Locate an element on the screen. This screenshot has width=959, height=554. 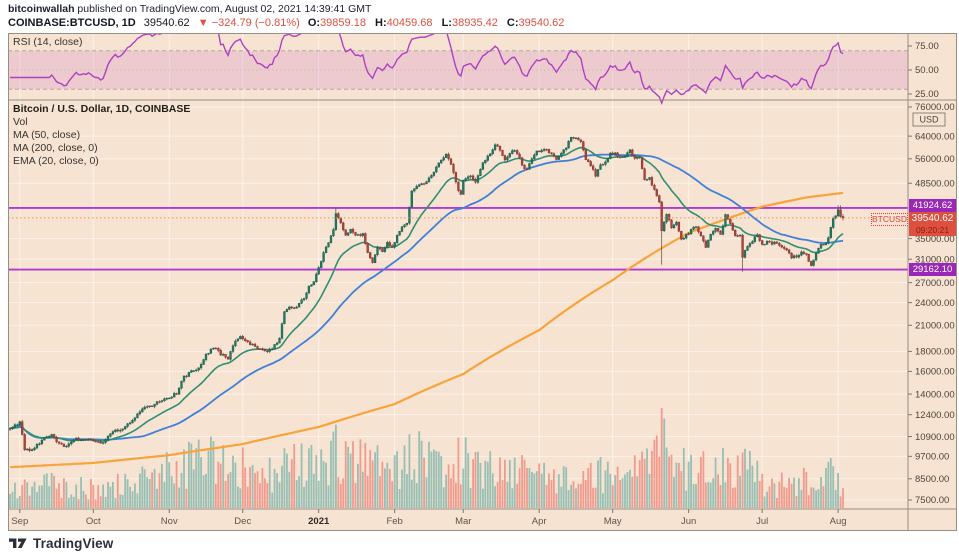
level-label-29162: 29162.10 is located at coordinates (932, 269).